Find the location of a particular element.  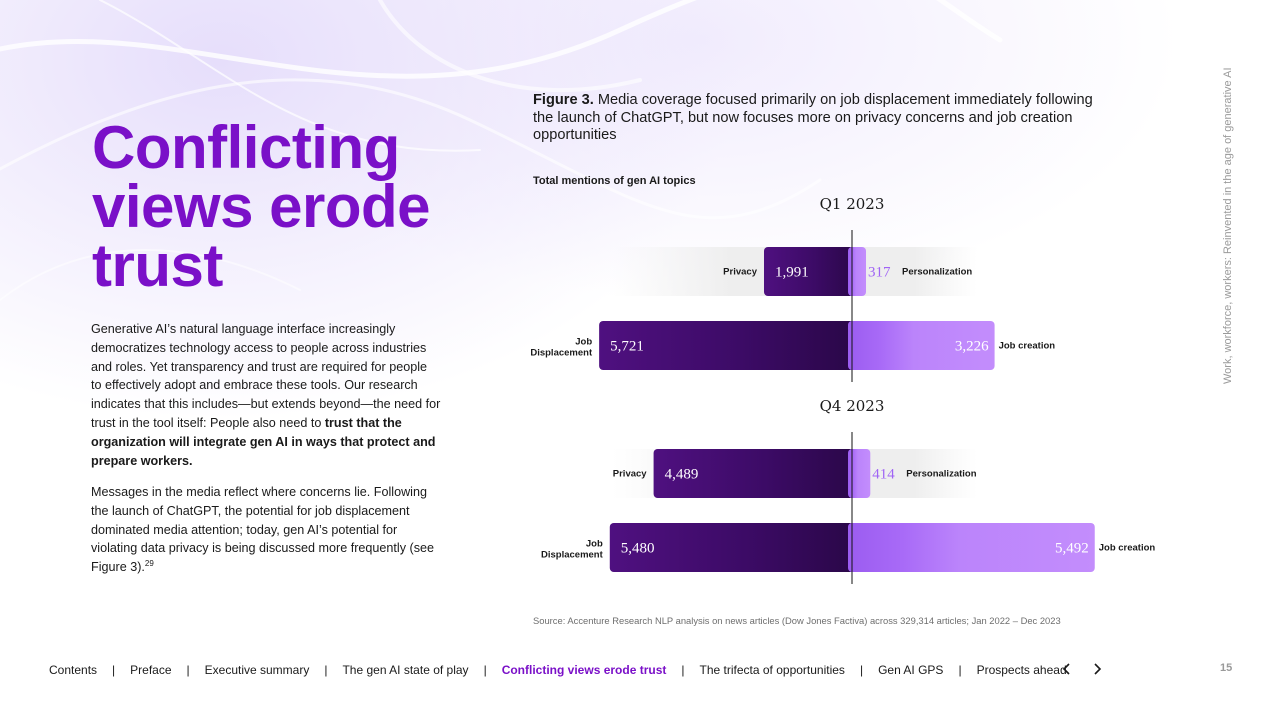

chart-period-label: Q1 2023 is located at coordinates (852, 204).